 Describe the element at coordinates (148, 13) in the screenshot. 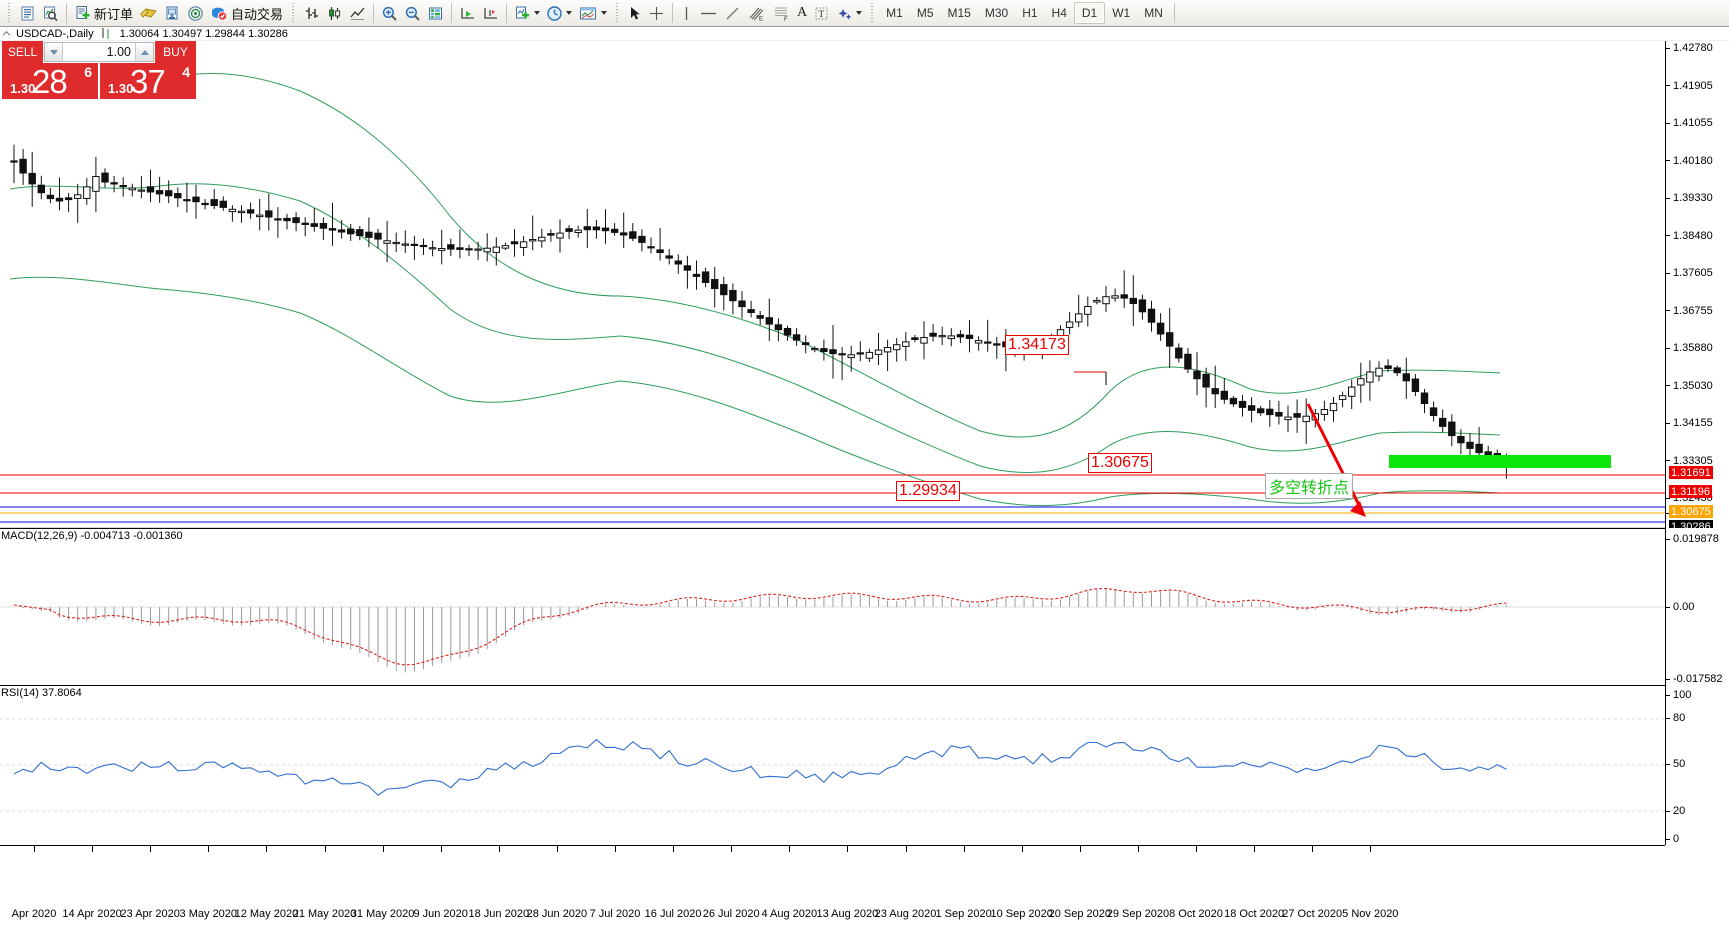

I see `expert-advisor-icon` at that location.